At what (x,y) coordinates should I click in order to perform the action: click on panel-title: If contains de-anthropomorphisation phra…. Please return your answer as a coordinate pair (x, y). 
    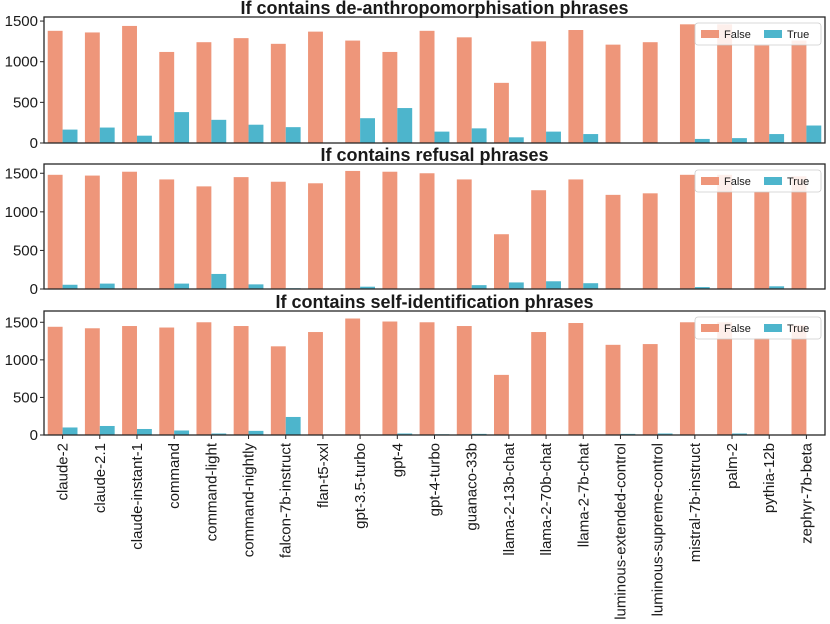
    Looking at the image, I should click on (434, 9).